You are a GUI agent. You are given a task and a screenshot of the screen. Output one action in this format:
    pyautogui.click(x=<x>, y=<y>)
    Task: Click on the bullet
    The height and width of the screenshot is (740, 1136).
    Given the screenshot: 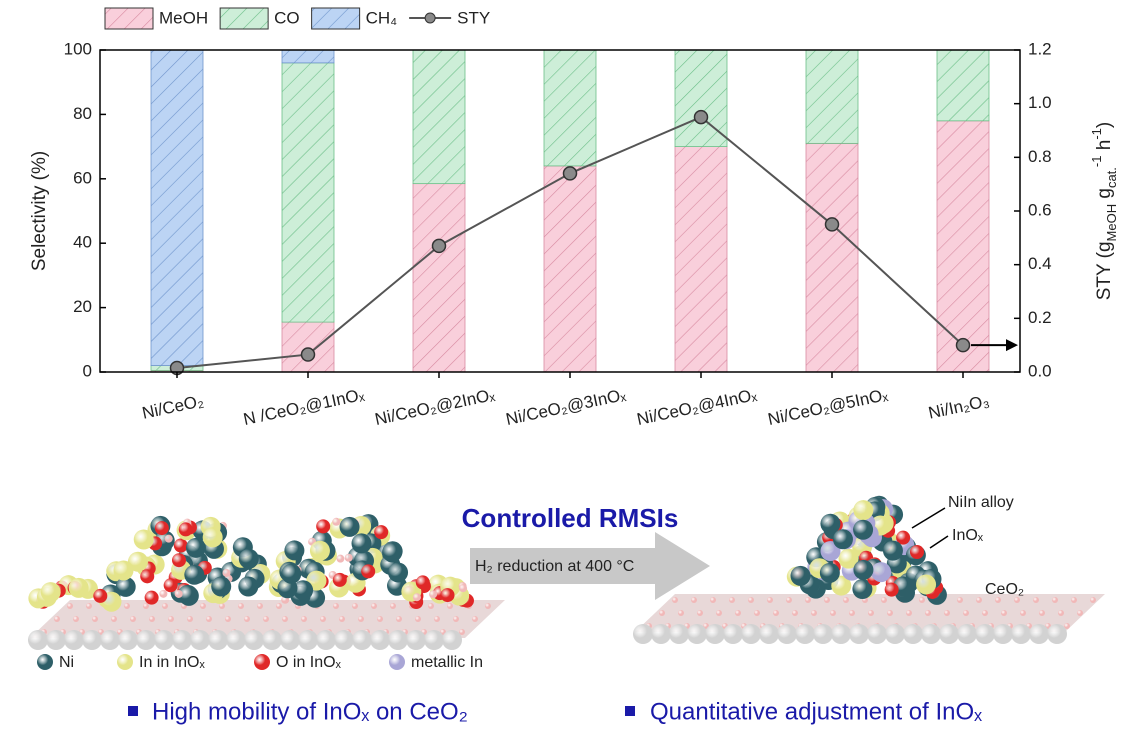 What is the action you would take?
    pyautogui.click(x=133, y=711)
    